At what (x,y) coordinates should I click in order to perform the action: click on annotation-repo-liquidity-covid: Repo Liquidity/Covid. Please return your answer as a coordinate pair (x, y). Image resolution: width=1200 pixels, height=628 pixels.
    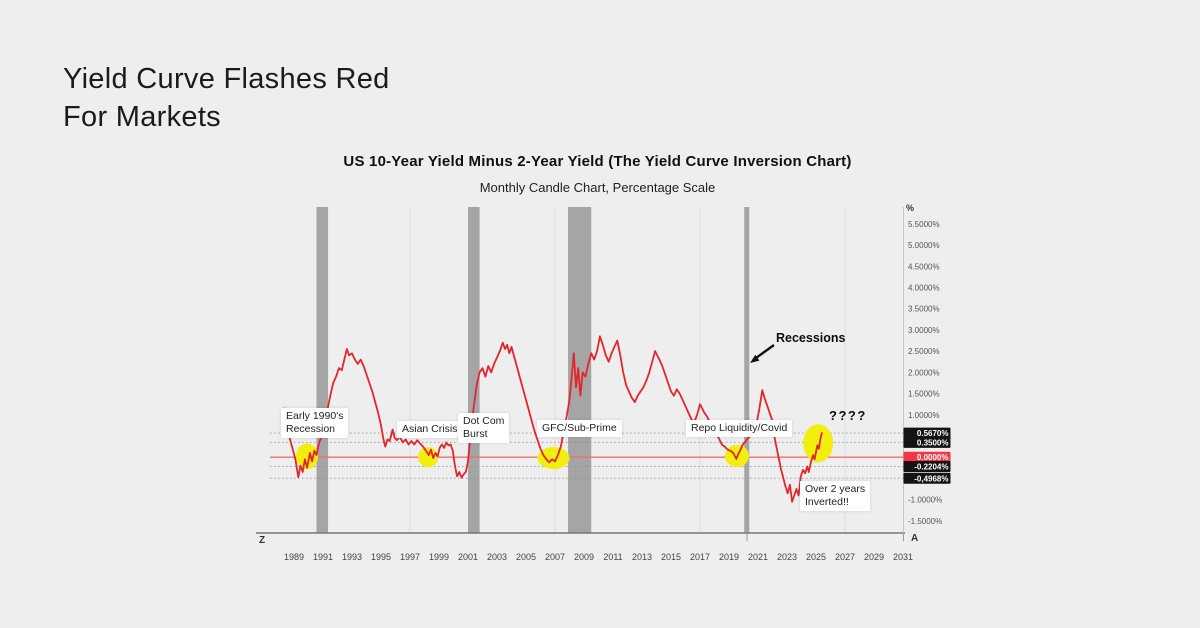
    Looking at the image, I should click on (739, 429).